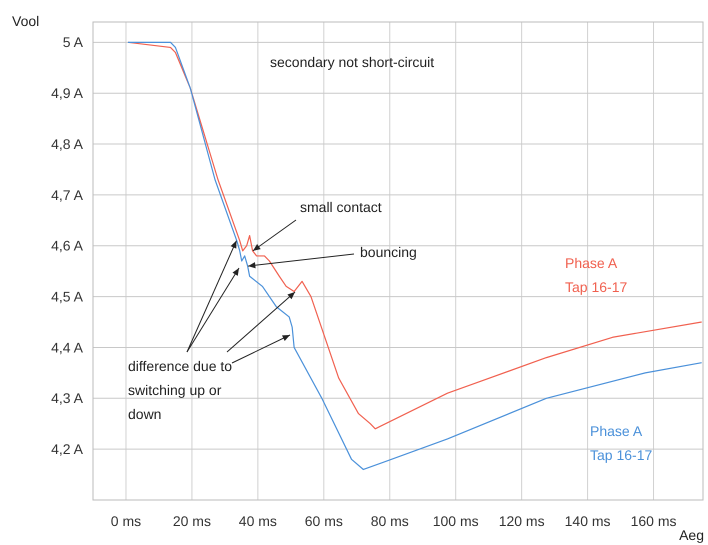 This screenshot has width=708, height=545. I want to click on x-tick-label: 160 ms, so click(653, 521).